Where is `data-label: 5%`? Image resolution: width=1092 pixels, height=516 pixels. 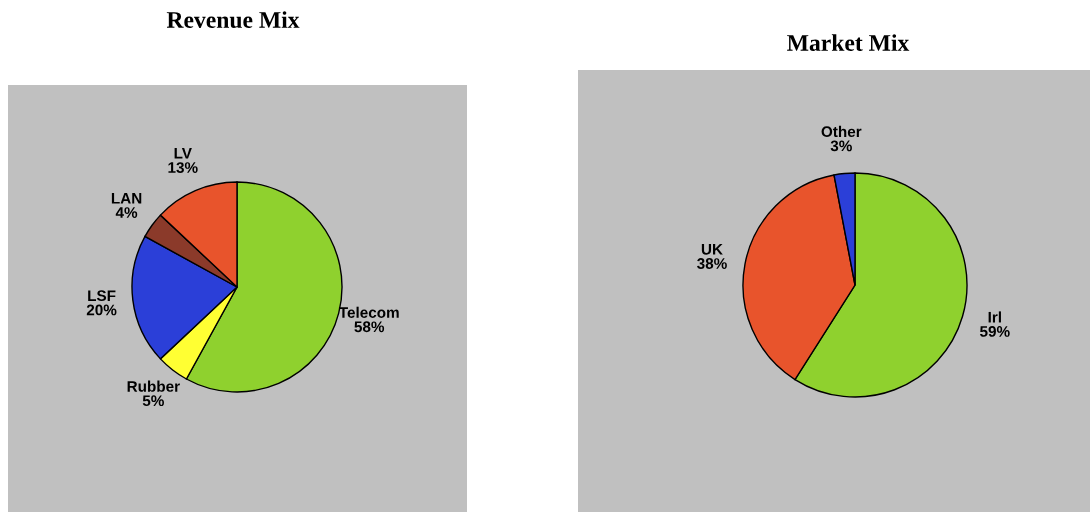
data-label: 5% is located at coordinates (153, 401).